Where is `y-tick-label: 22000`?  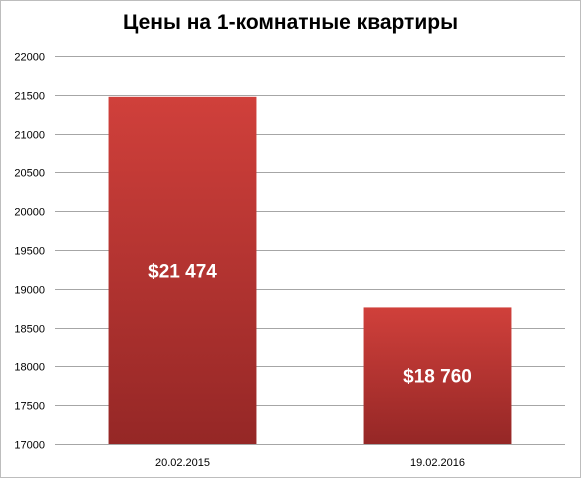 y-tick-label: 22000 is located at coordinates (29, 58).